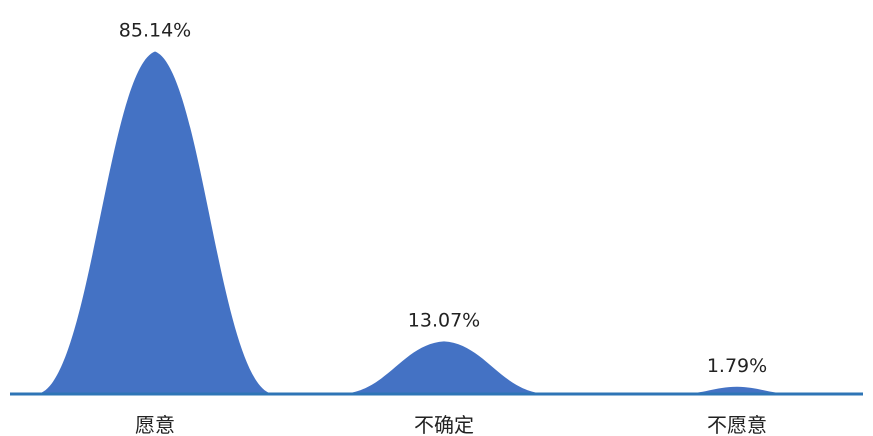 This screenshot has width=873, height=436. I want to click on data-label-1: 85.14%, so click(155, 31).